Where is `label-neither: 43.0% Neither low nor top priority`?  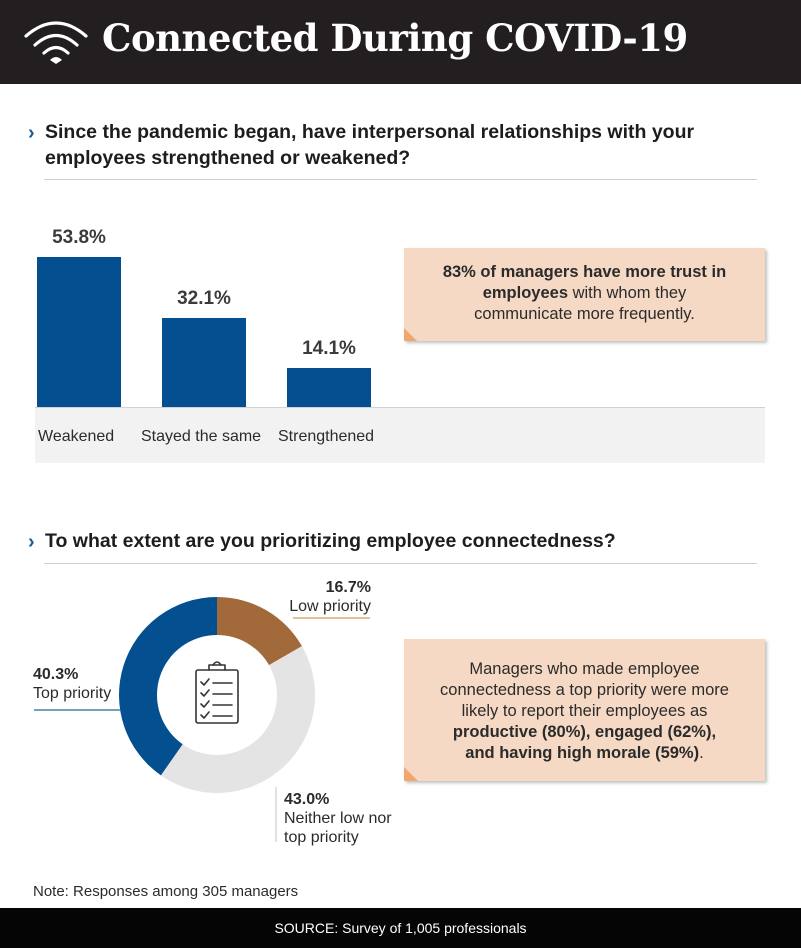 label-neither: 43.0% Neither low nor top priority is located at coordinates (338, 818).